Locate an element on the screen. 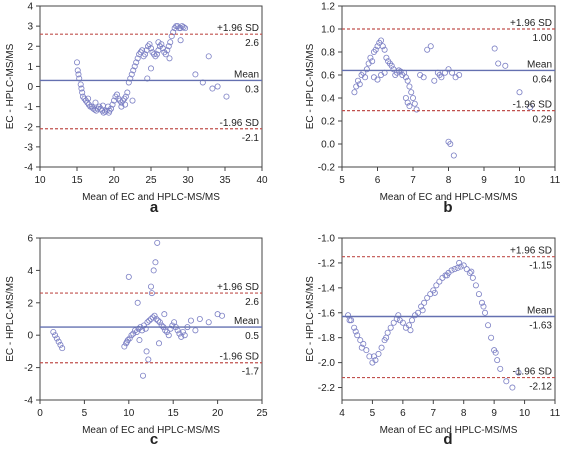 The height and width of the screenshot is (456, 566). y-tick-label: -1.6 is located at coordinates (327, 313).